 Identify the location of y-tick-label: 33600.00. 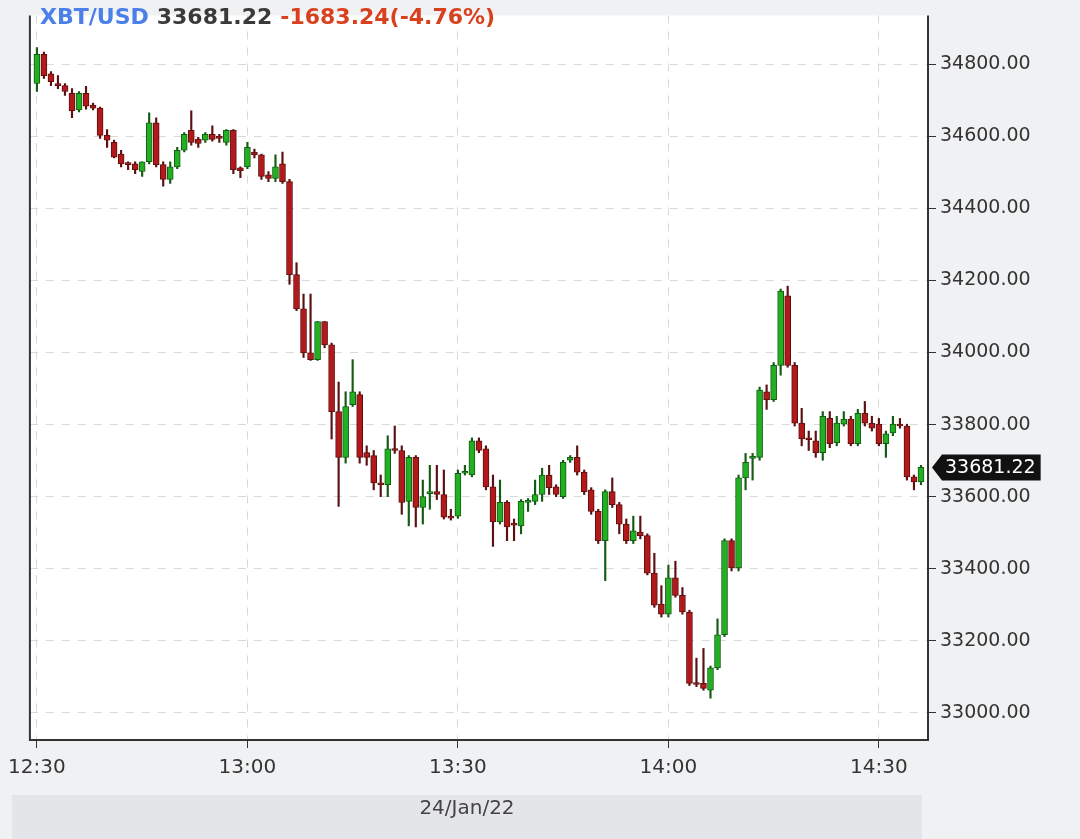
(985, 494).